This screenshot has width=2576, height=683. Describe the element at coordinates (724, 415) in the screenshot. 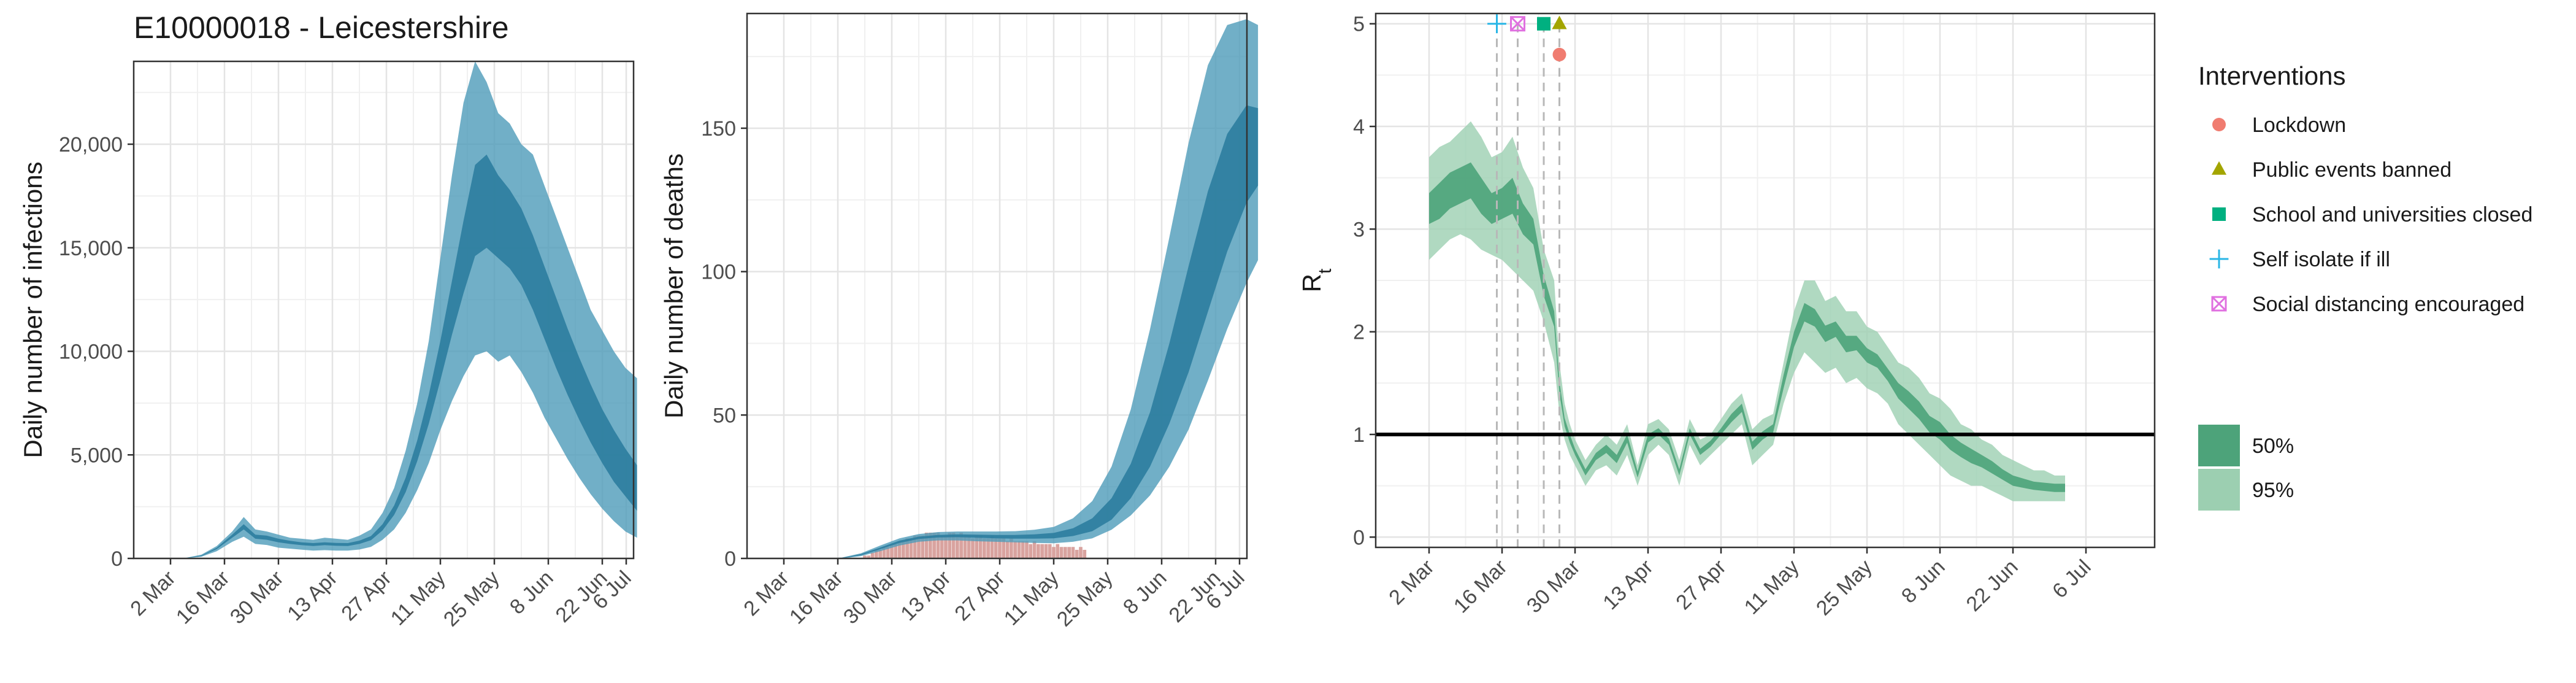

I see `y-tick-label: 50` at that location.